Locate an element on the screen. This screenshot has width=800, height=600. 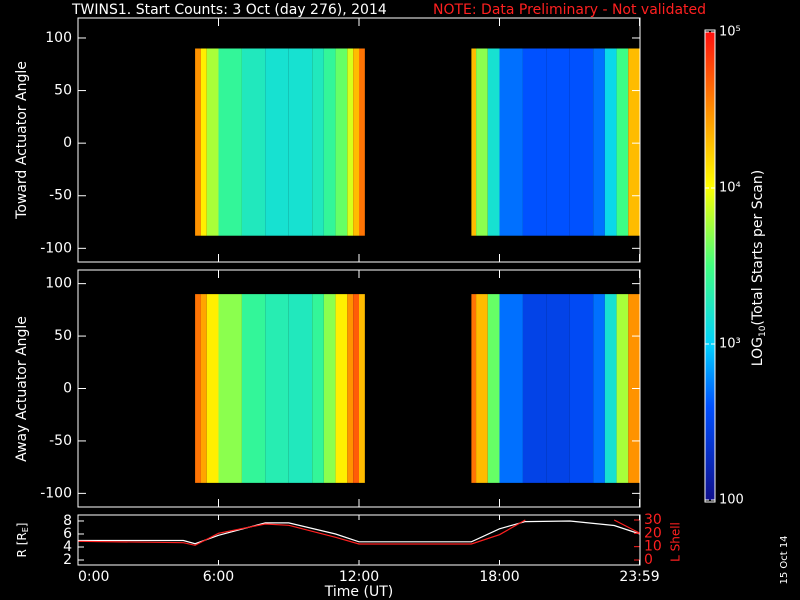
colorbar-tick-label: 100 is located at coordinates (731, 500).